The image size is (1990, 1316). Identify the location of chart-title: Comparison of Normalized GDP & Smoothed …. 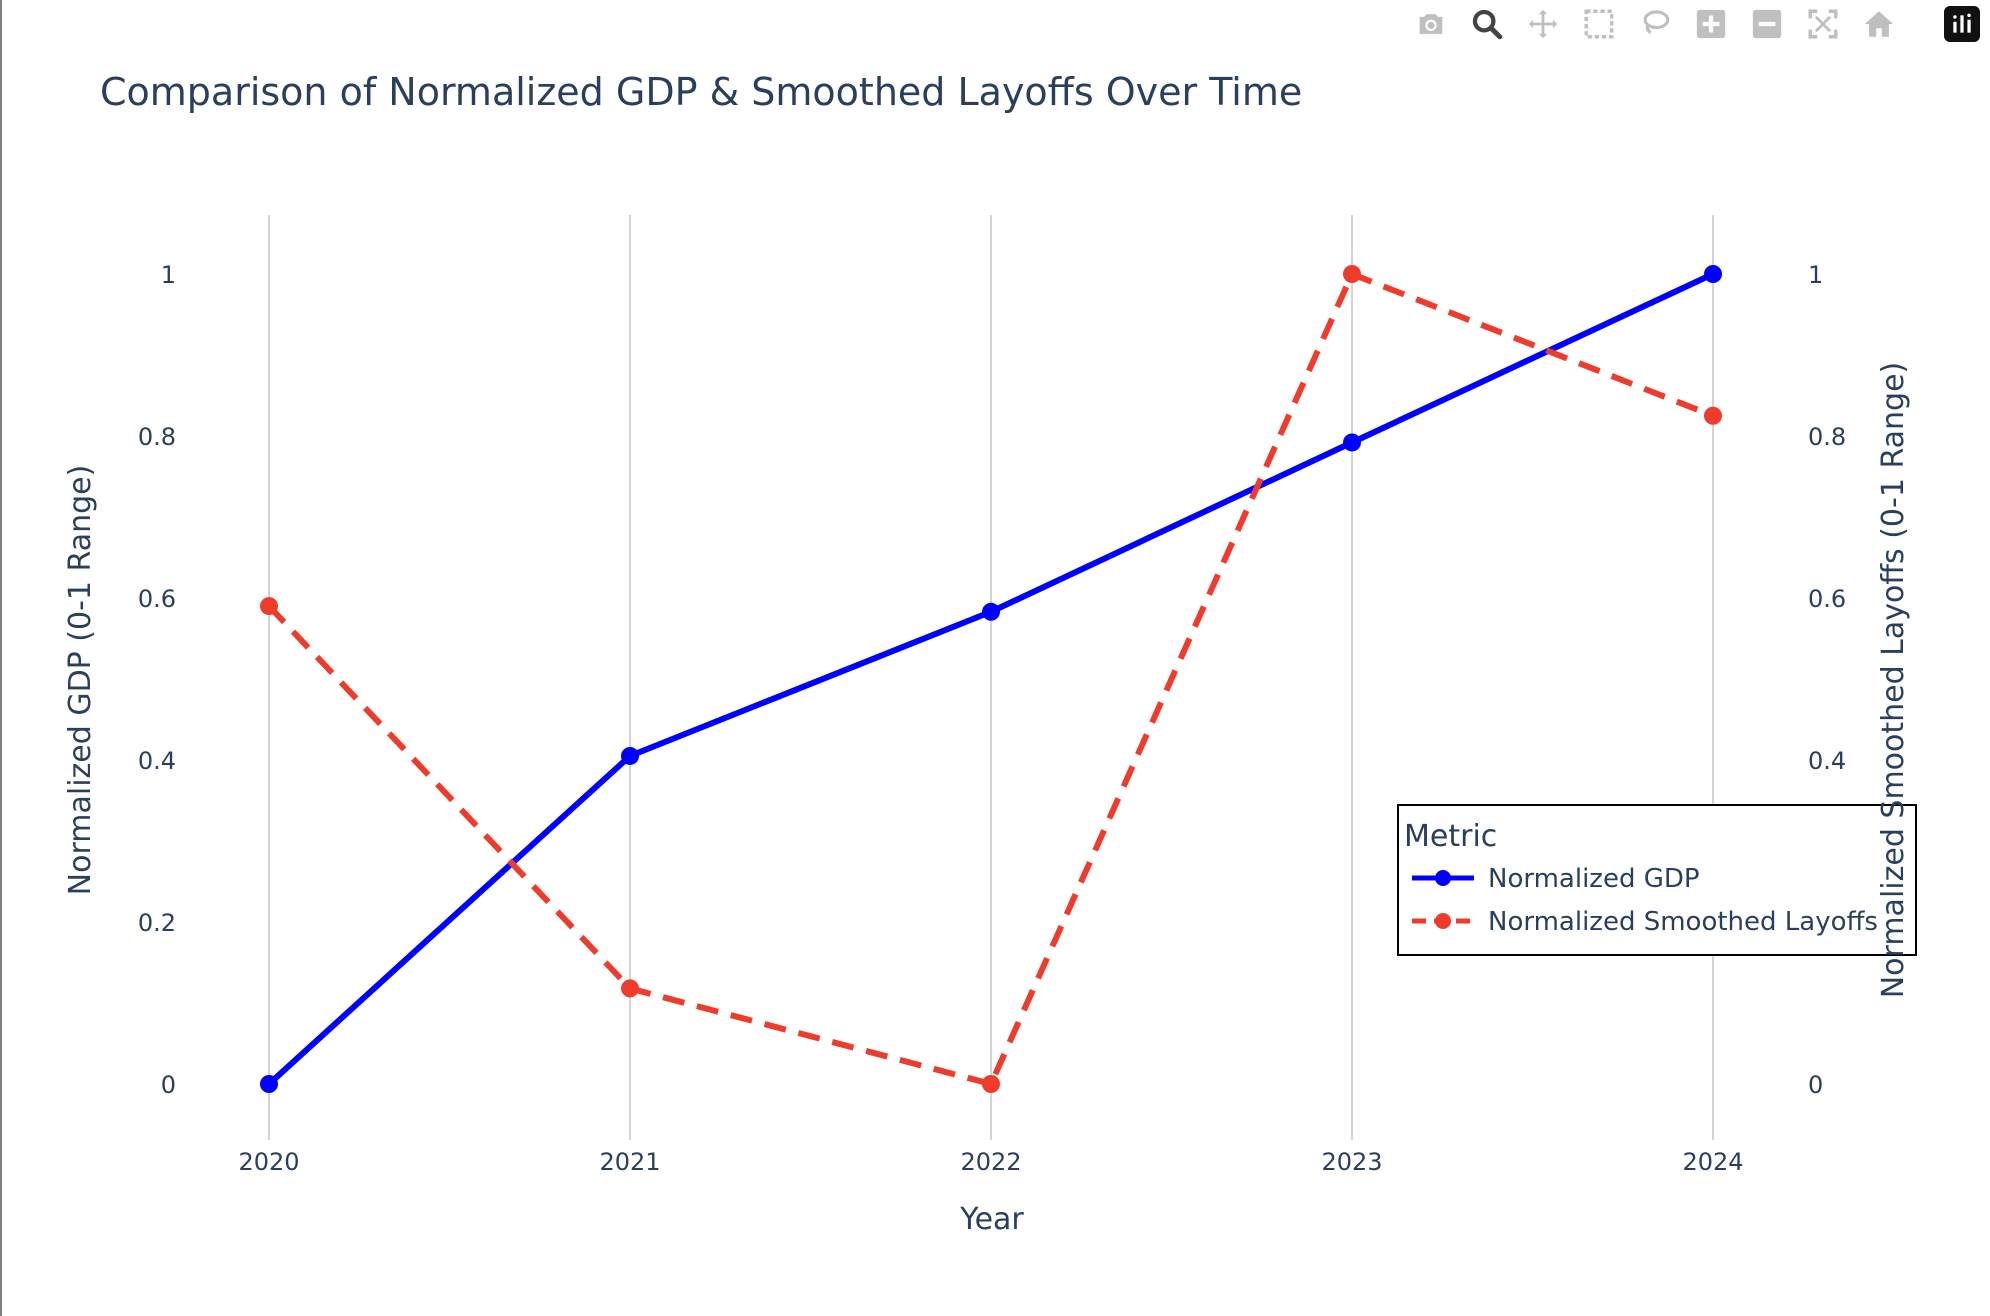
(701, 92).